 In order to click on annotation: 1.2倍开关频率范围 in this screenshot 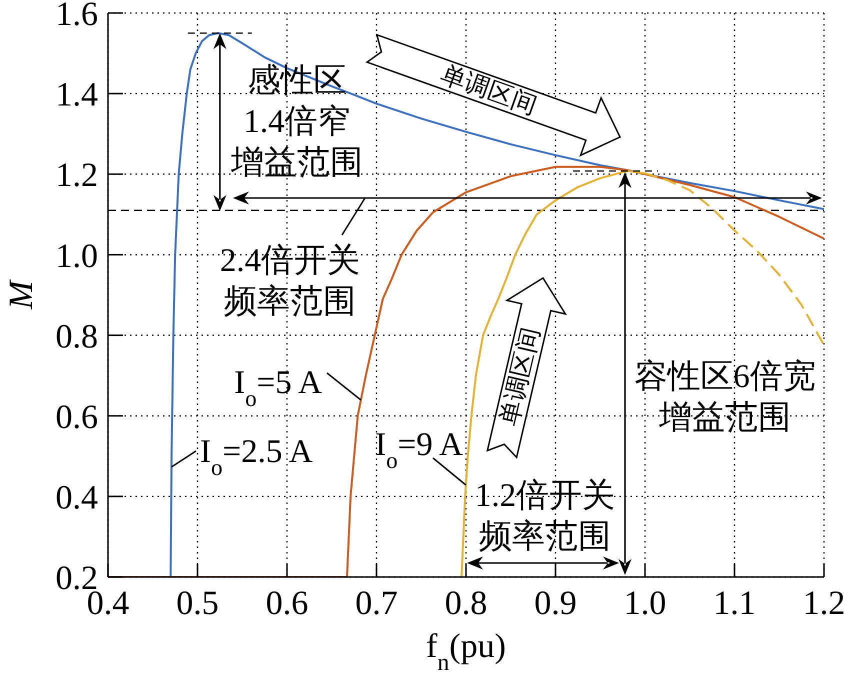, I will do `click(545, 516)`.